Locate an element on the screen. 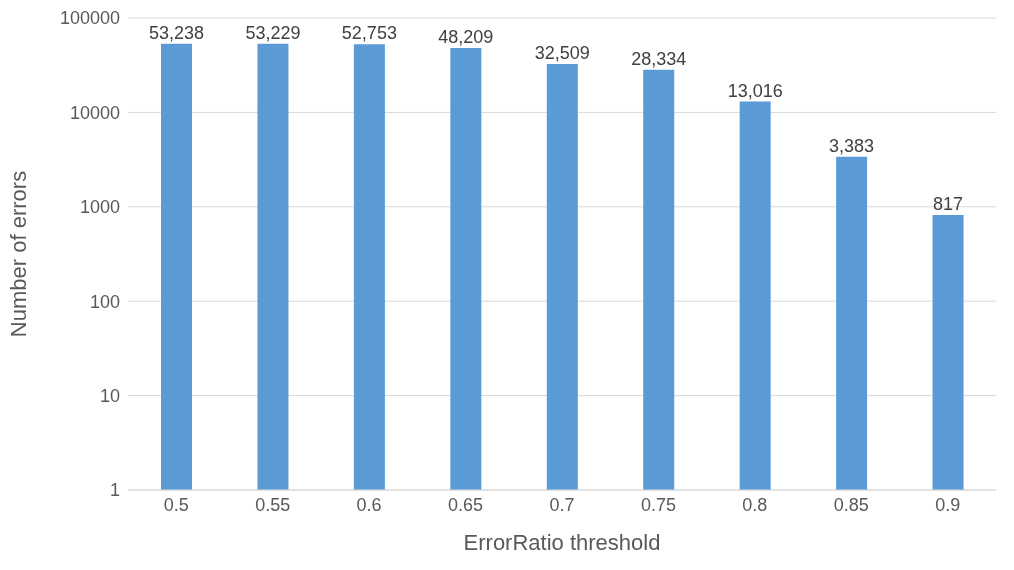 This screenshot has height=570, width=1014. x-tick-label: 0.7 is located at coordinates (562, 504).